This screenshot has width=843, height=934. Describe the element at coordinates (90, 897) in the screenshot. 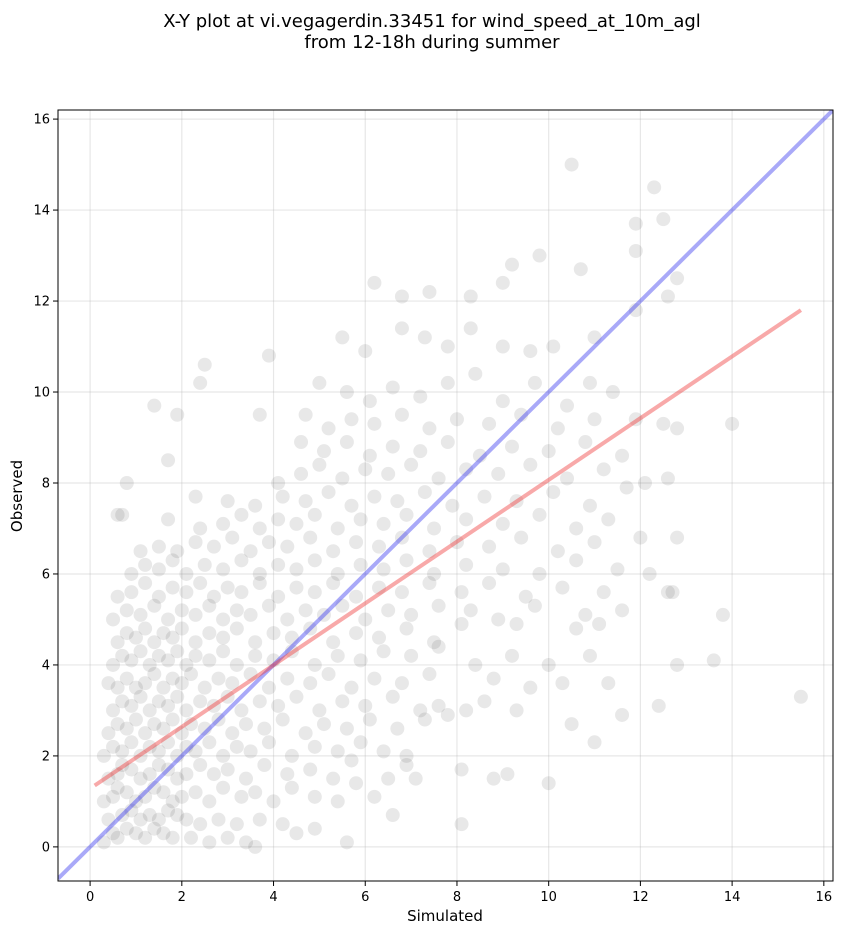

I see `x-tick-label: 0` at that location.